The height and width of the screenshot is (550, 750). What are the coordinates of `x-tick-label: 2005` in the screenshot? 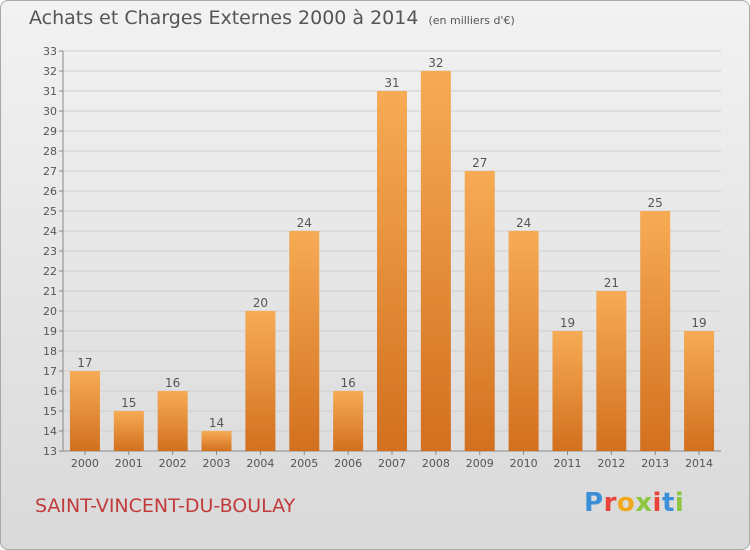 It's located at (304, 463).